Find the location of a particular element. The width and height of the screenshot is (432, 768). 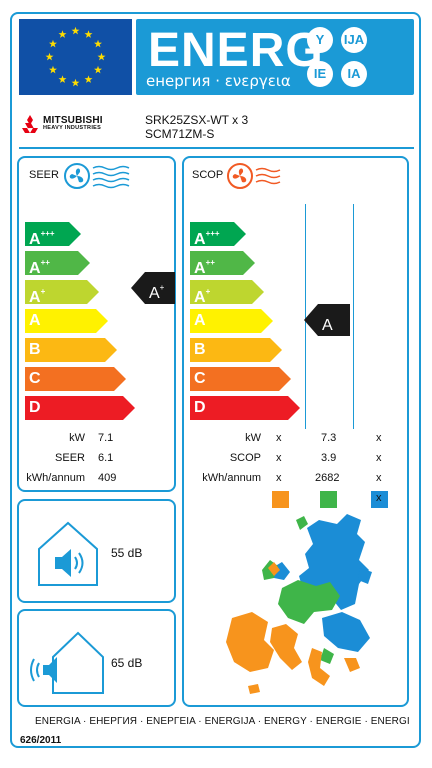

seer-title: SEER is located at coordinates (44, 175).